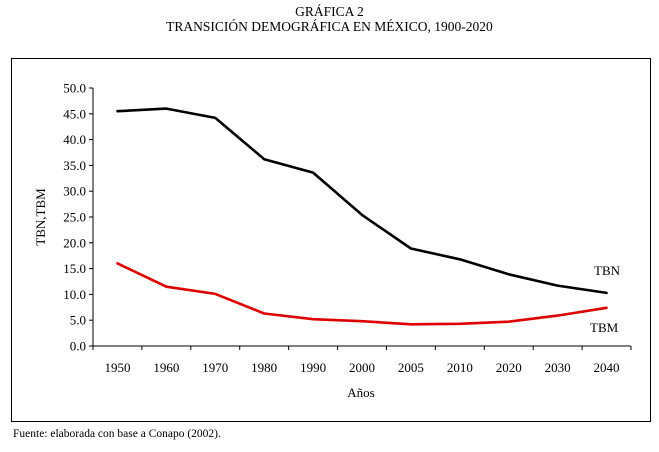 The image size is (659, 452). Describe the element at coordinates (264, 367) in the screenshot. I see `x-tick-label: 1980` at that location.